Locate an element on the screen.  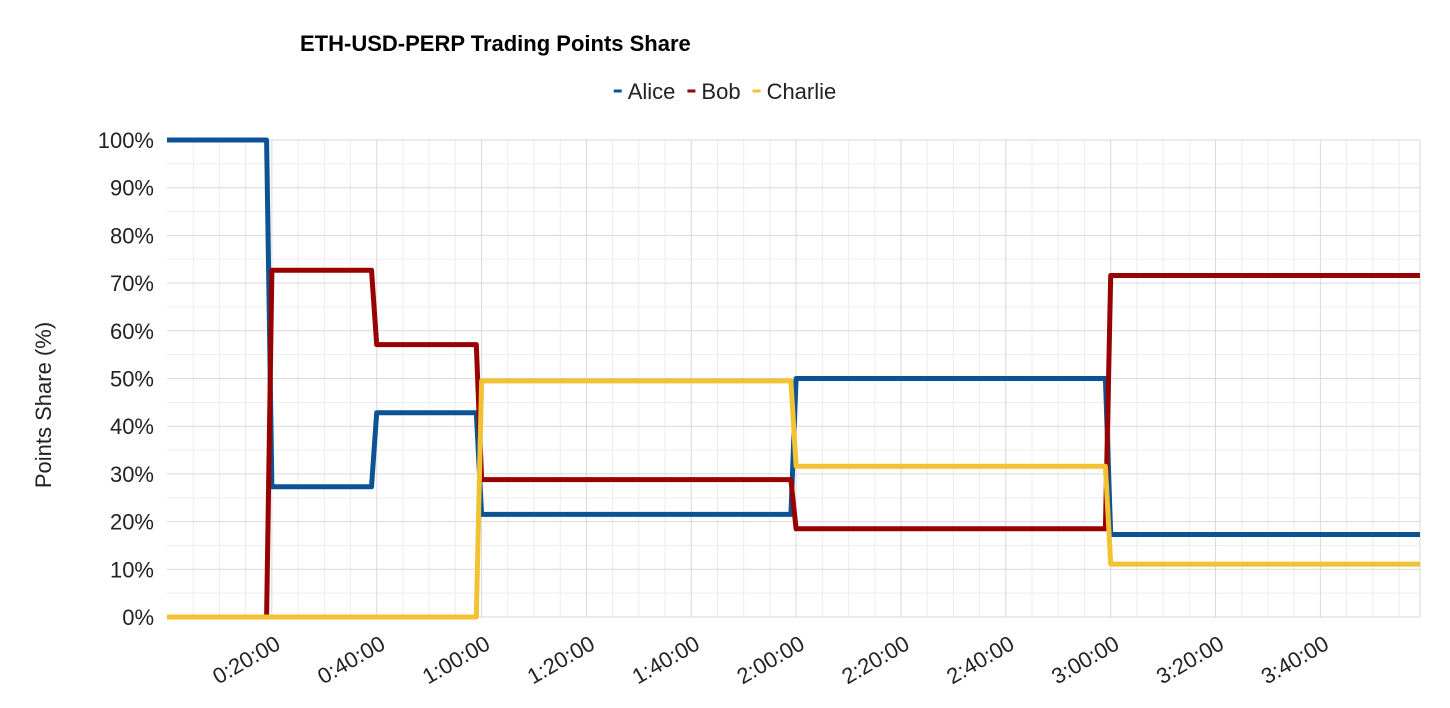
y-axis-tick-labels: 0% 10% 20% 30% 40% 50% 60% 70% 80% 90% 100% is located at coordinates (126, 379).